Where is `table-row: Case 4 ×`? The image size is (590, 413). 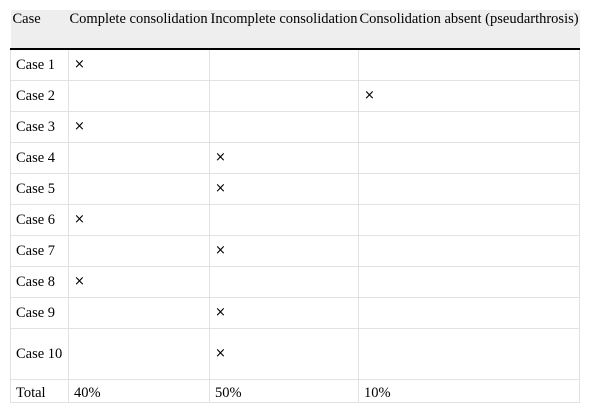 table-row: Case 4 × is located at coordinates (295, 158).